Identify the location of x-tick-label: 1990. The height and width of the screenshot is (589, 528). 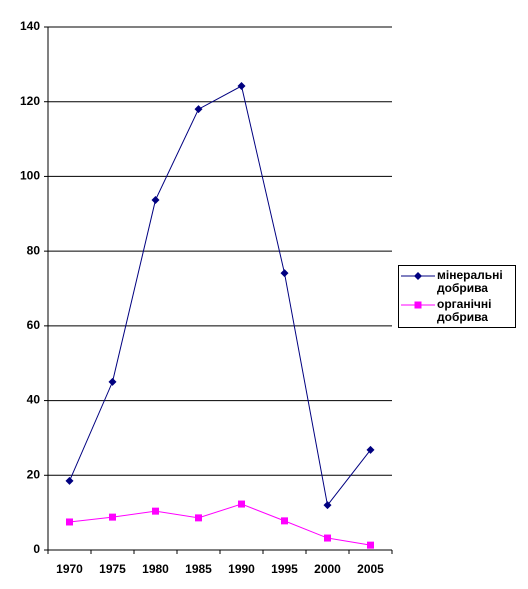
(241, 569).